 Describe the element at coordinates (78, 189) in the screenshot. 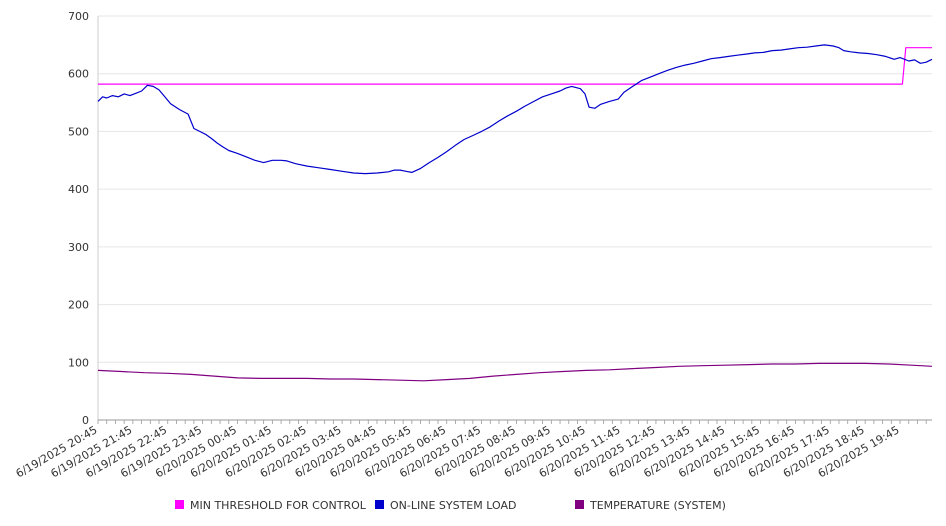

I see `y-tick-label: 400` at that location.